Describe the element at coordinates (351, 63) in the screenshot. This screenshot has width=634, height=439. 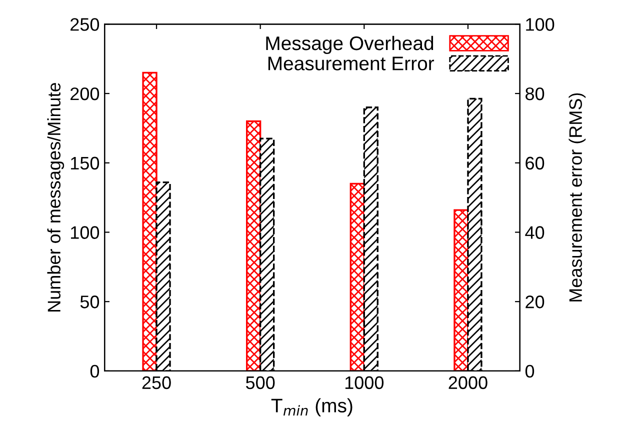
I see `legend-label: Measurement Error` at that location.